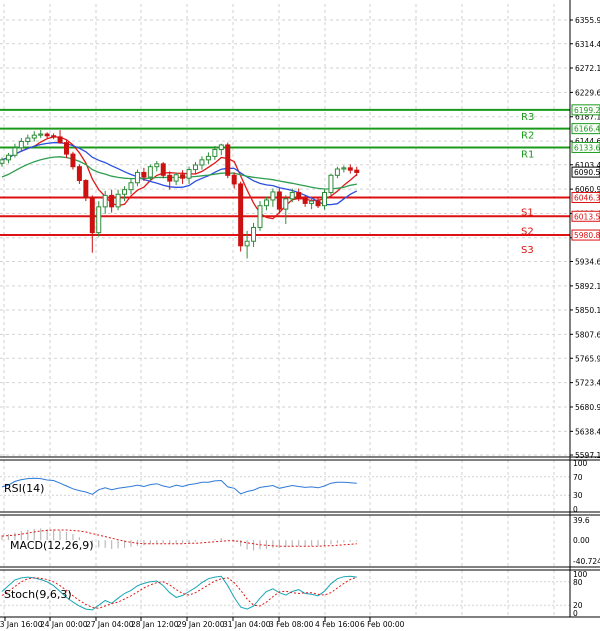  Describe the element at coordinates (580, 463) in the screenshot. I see `rsi-tick-label: 100` at that location.